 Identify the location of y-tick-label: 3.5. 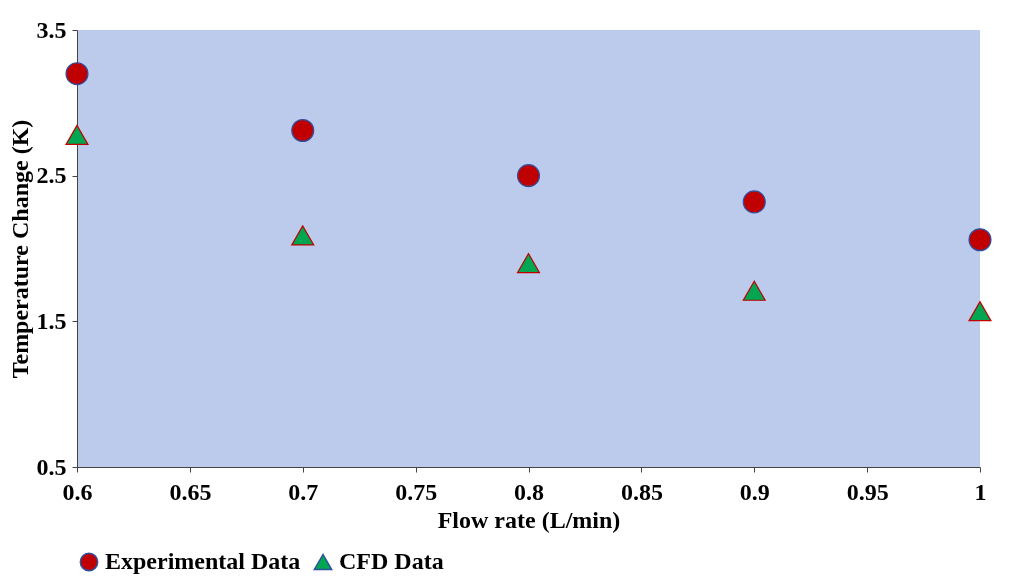
(51, 29).